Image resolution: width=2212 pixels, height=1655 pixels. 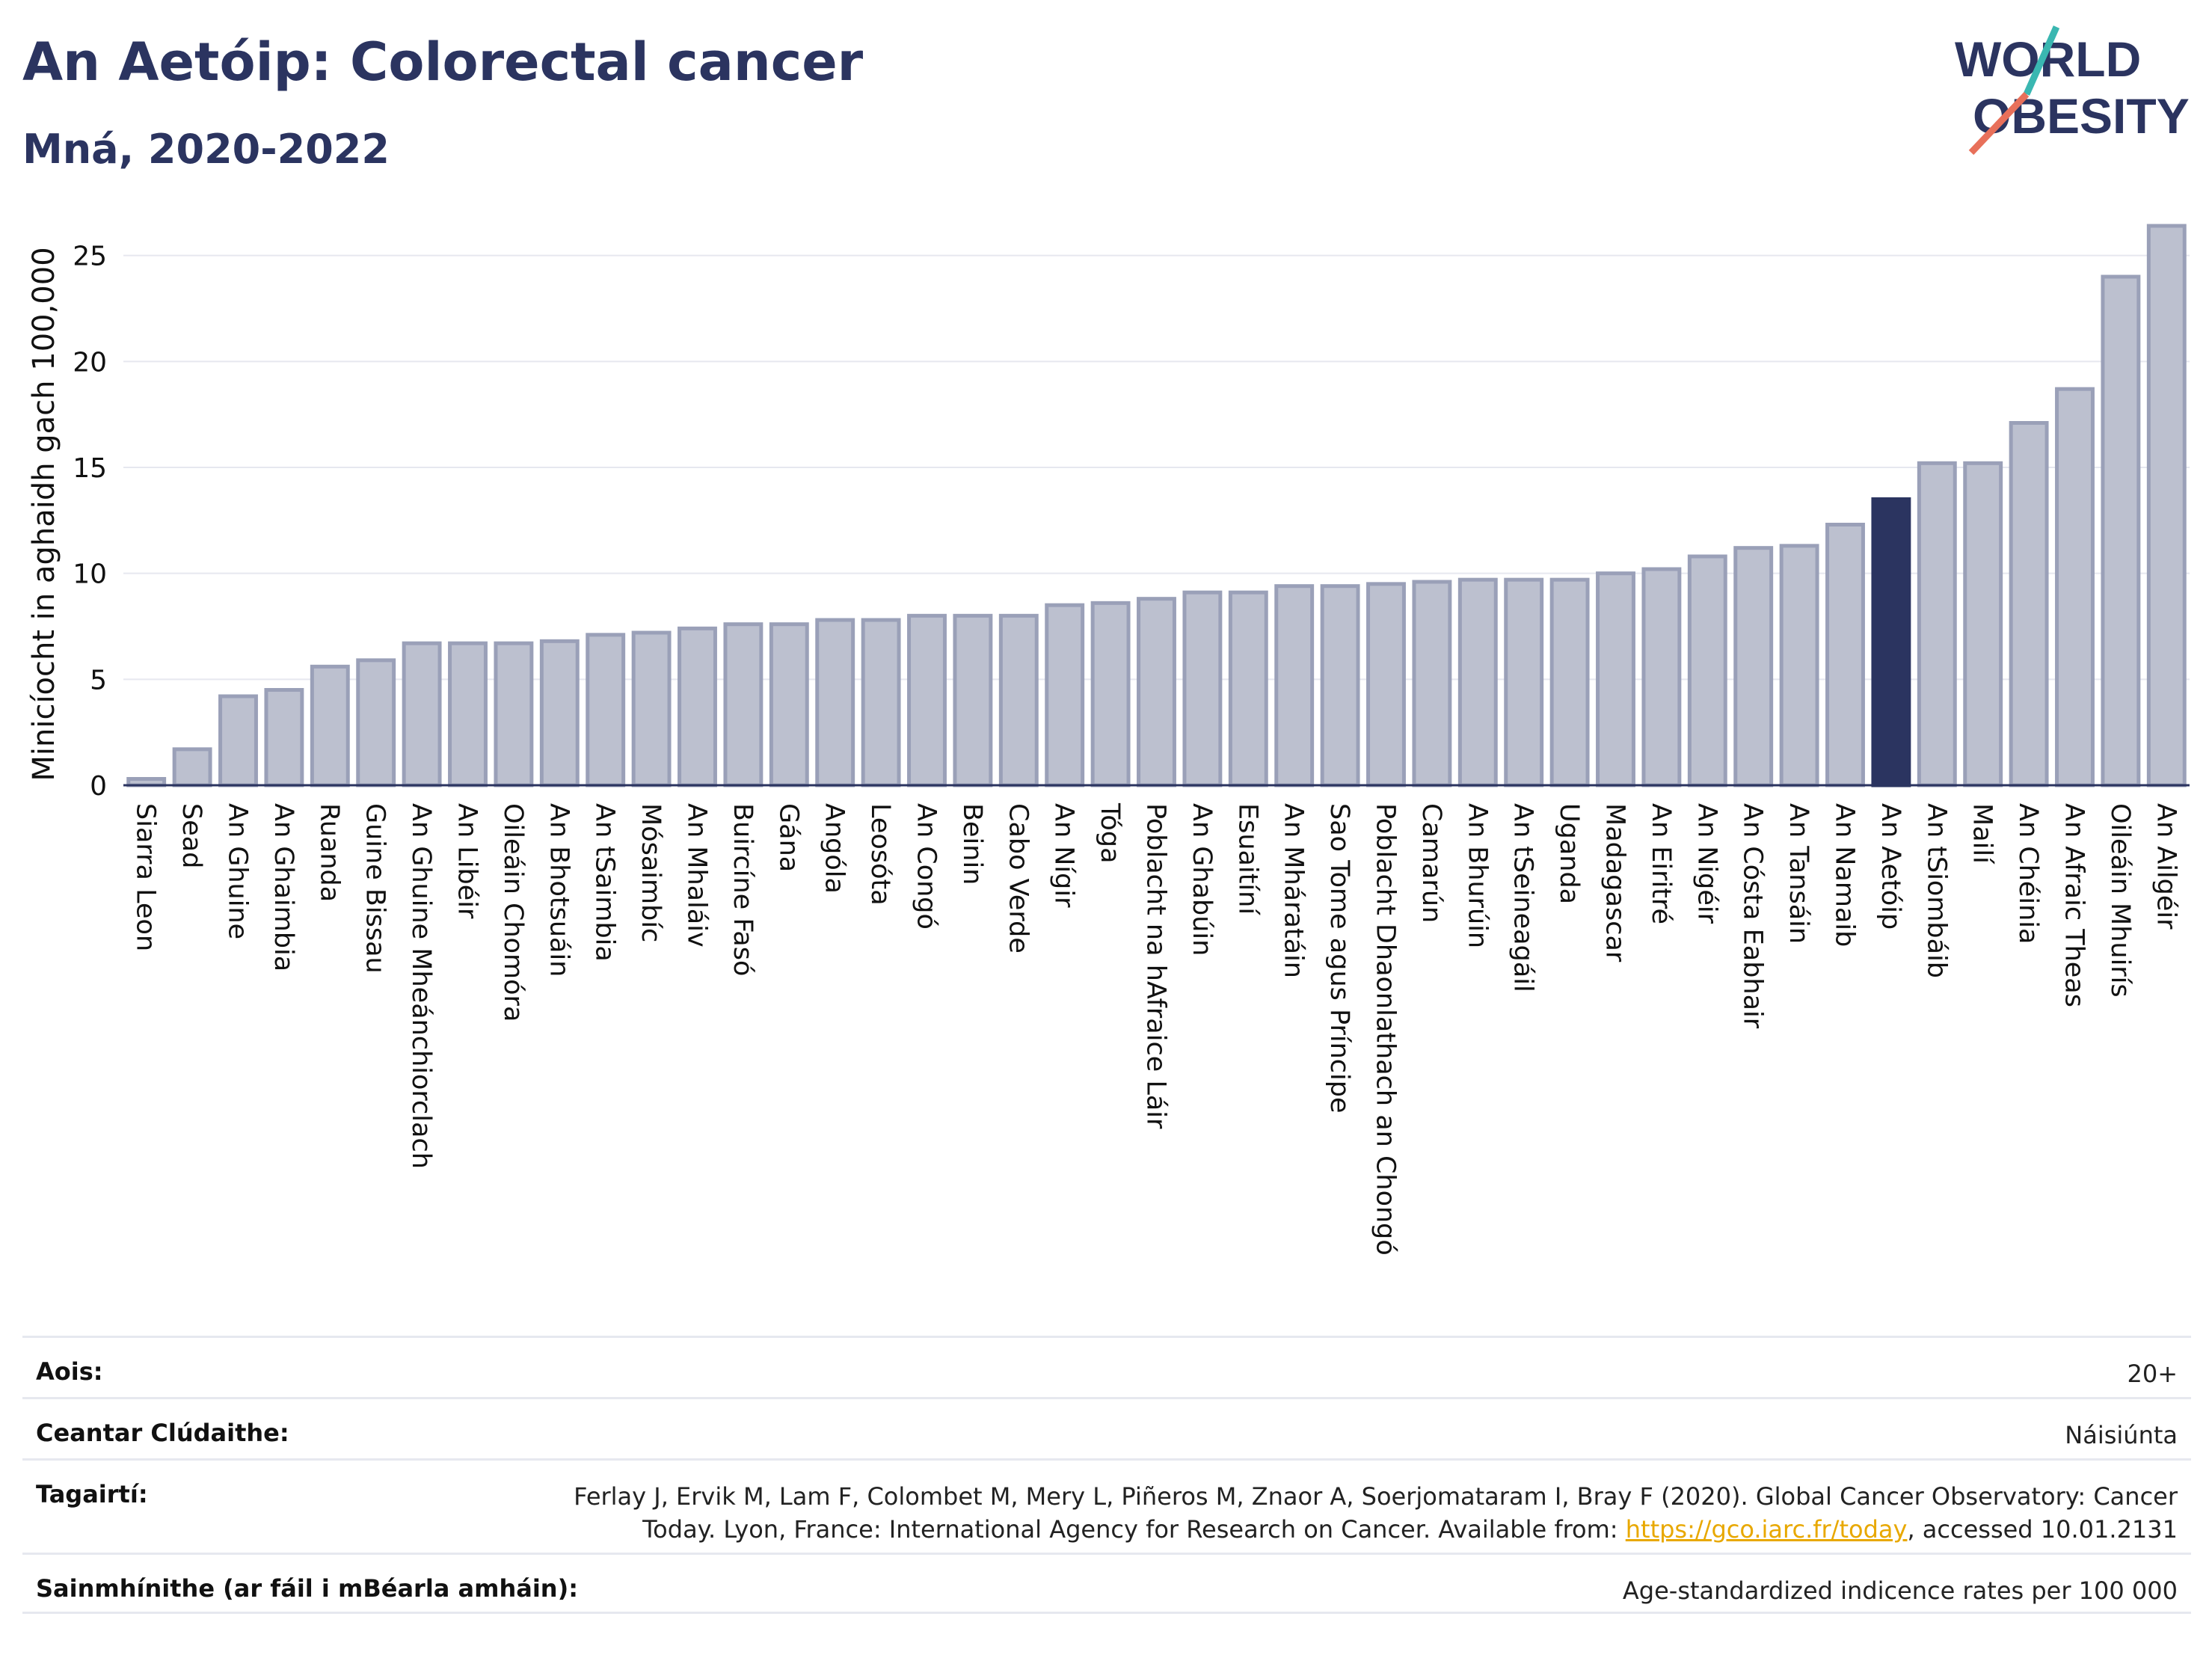 What do you see at coordinates (90, 574) in the screenshot?
I see `y-tick-label: 10` at bounding box center [90, 574].